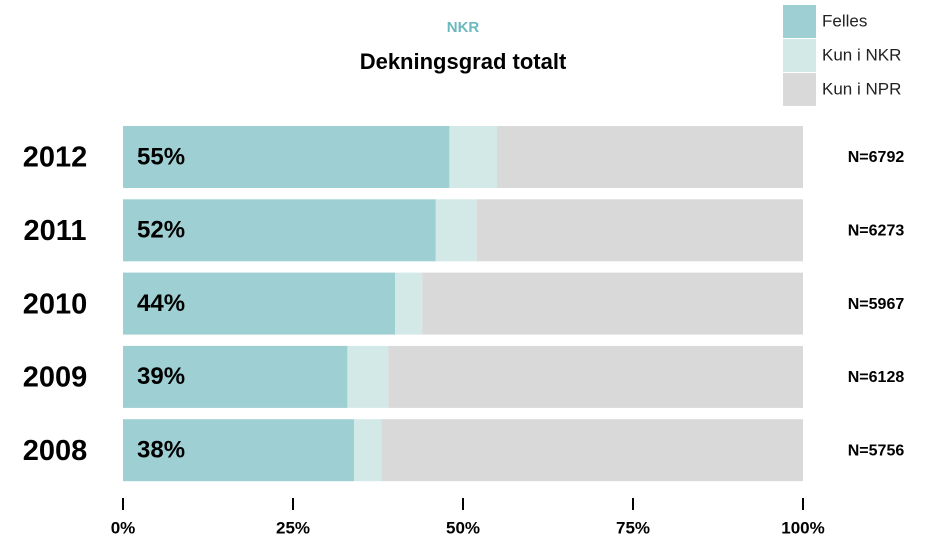 Image resolution: width=949 pixels, height=543 pixels. Describe the element at coordinates (161, 156) in the screenshot. I see `coverage-label: 55%` at that location.